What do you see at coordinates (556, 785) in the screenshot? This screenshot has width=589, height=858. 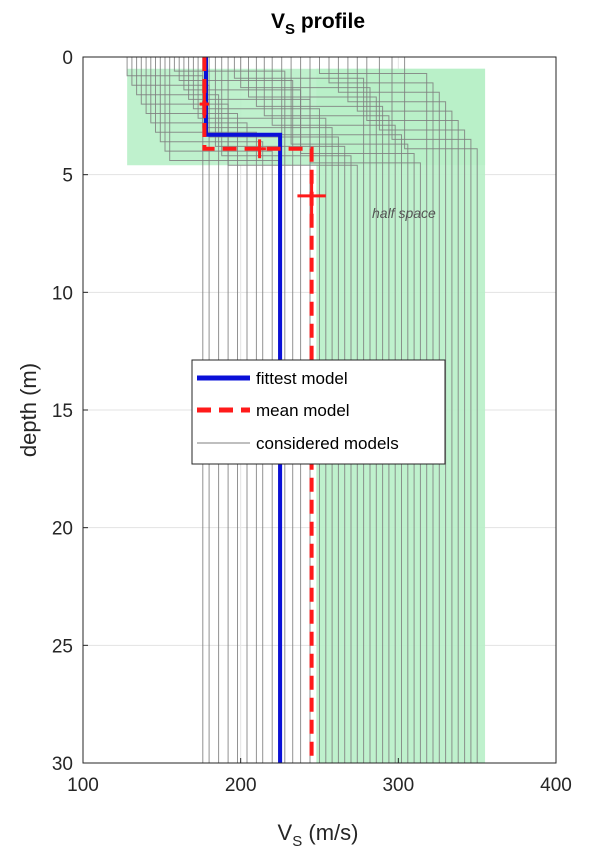 I see `x-tick-label-400: 400` at bounding box center [556, 785].